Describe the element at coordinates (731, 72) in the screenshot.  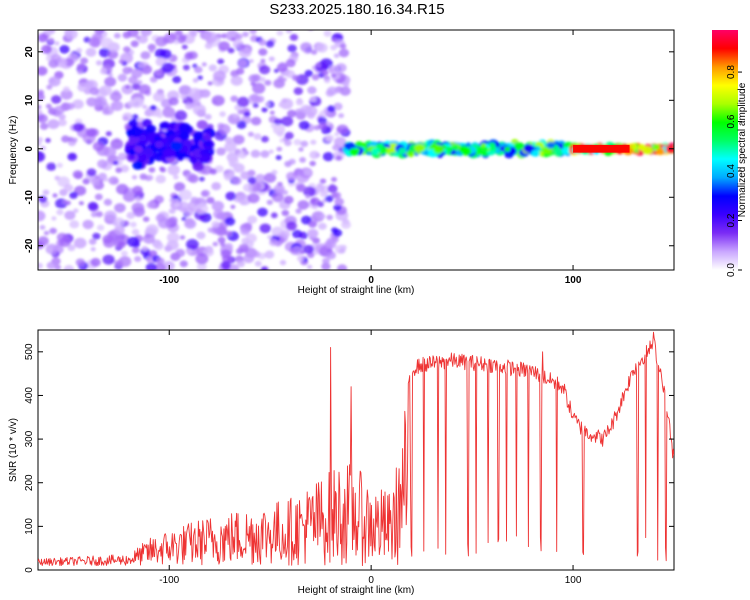
I see `colorbar-tick-label: 0.8` at that location.